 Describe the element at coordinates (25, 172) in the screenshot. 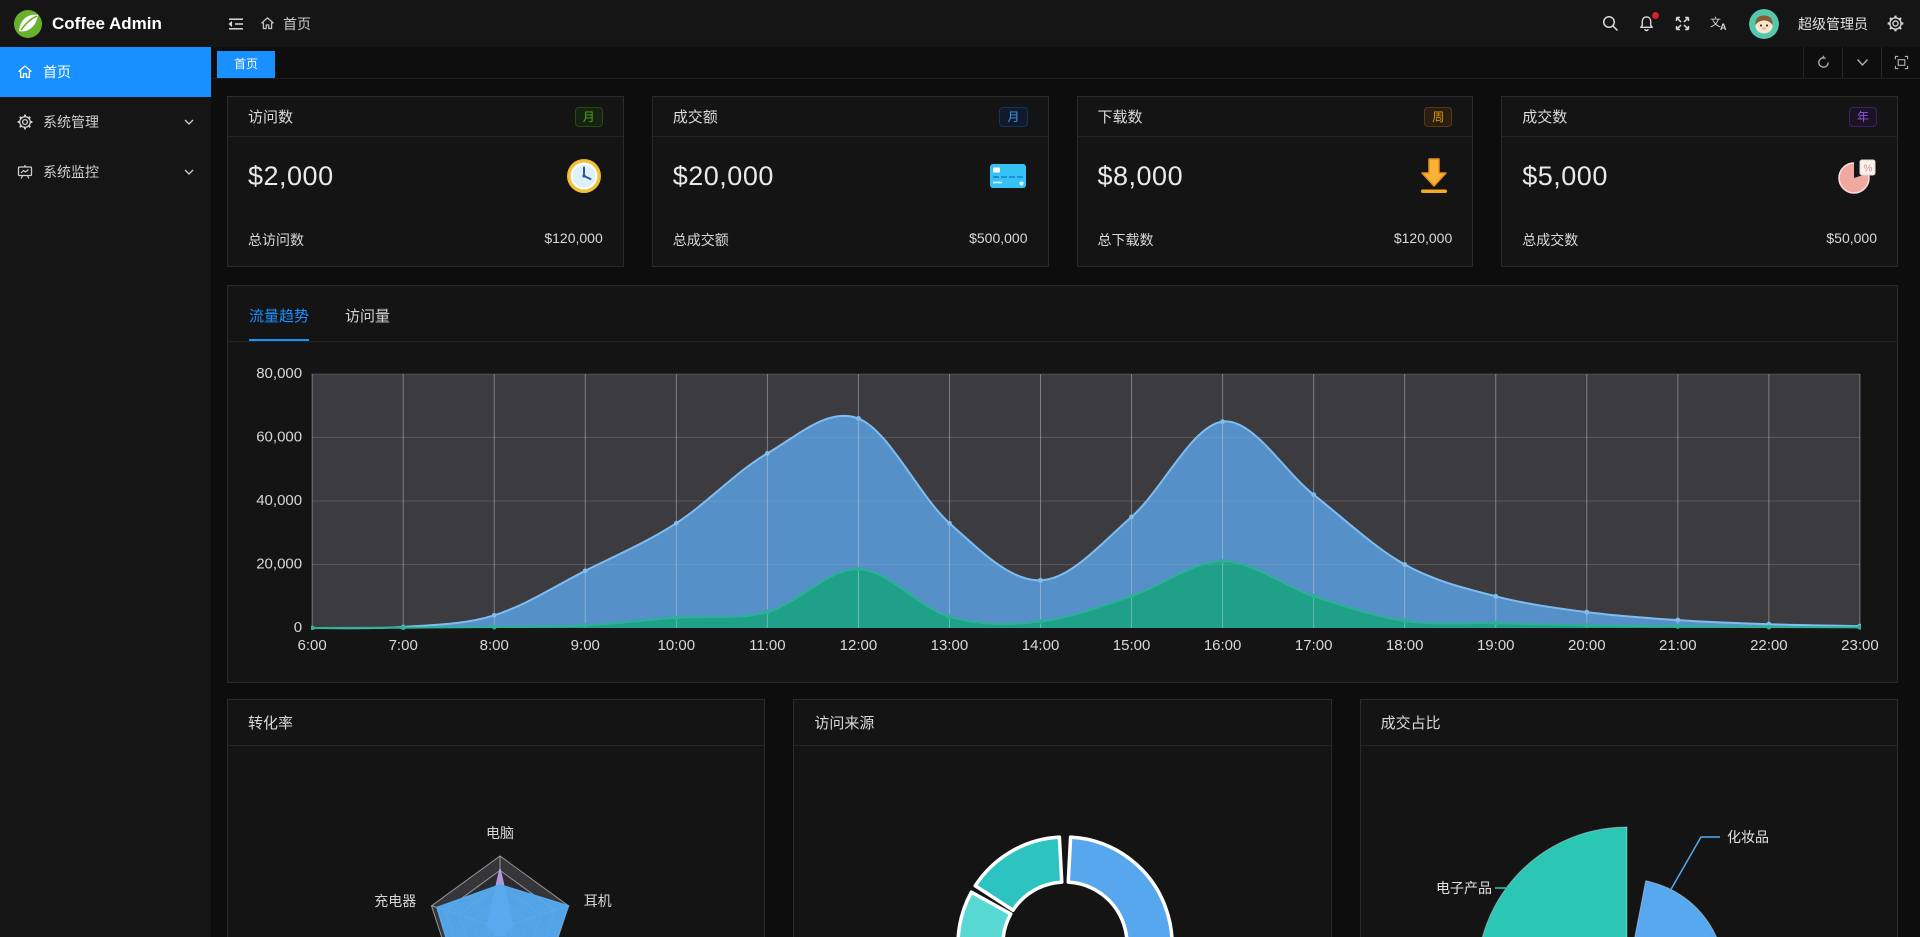

I see `monitor-icon` at that location.